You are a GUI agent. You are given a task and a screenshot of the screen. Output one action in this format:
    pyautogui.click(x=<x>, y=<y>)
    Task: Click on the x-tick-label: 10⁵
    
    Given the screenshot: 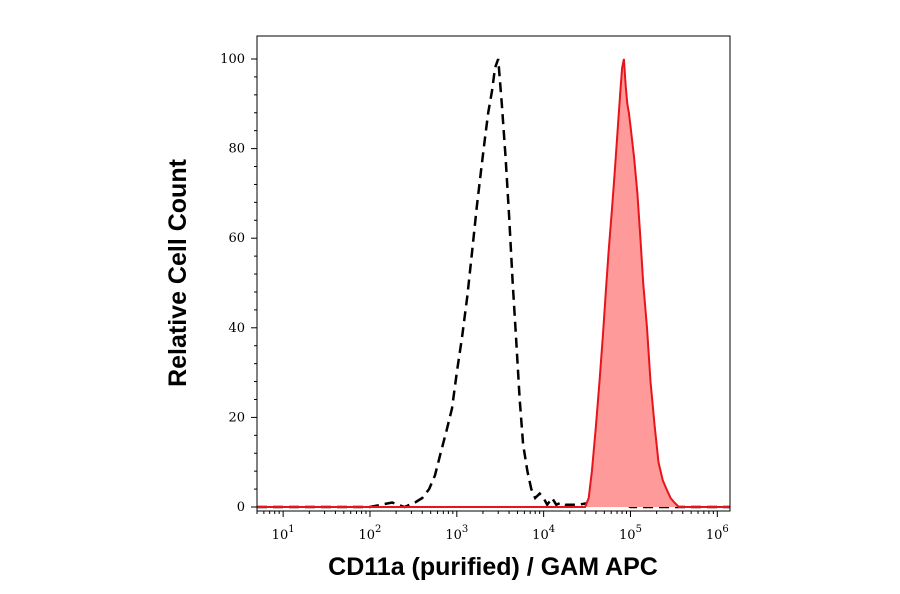 What is the action you would take?
    pyautogui.click(x=630, y=533)
    